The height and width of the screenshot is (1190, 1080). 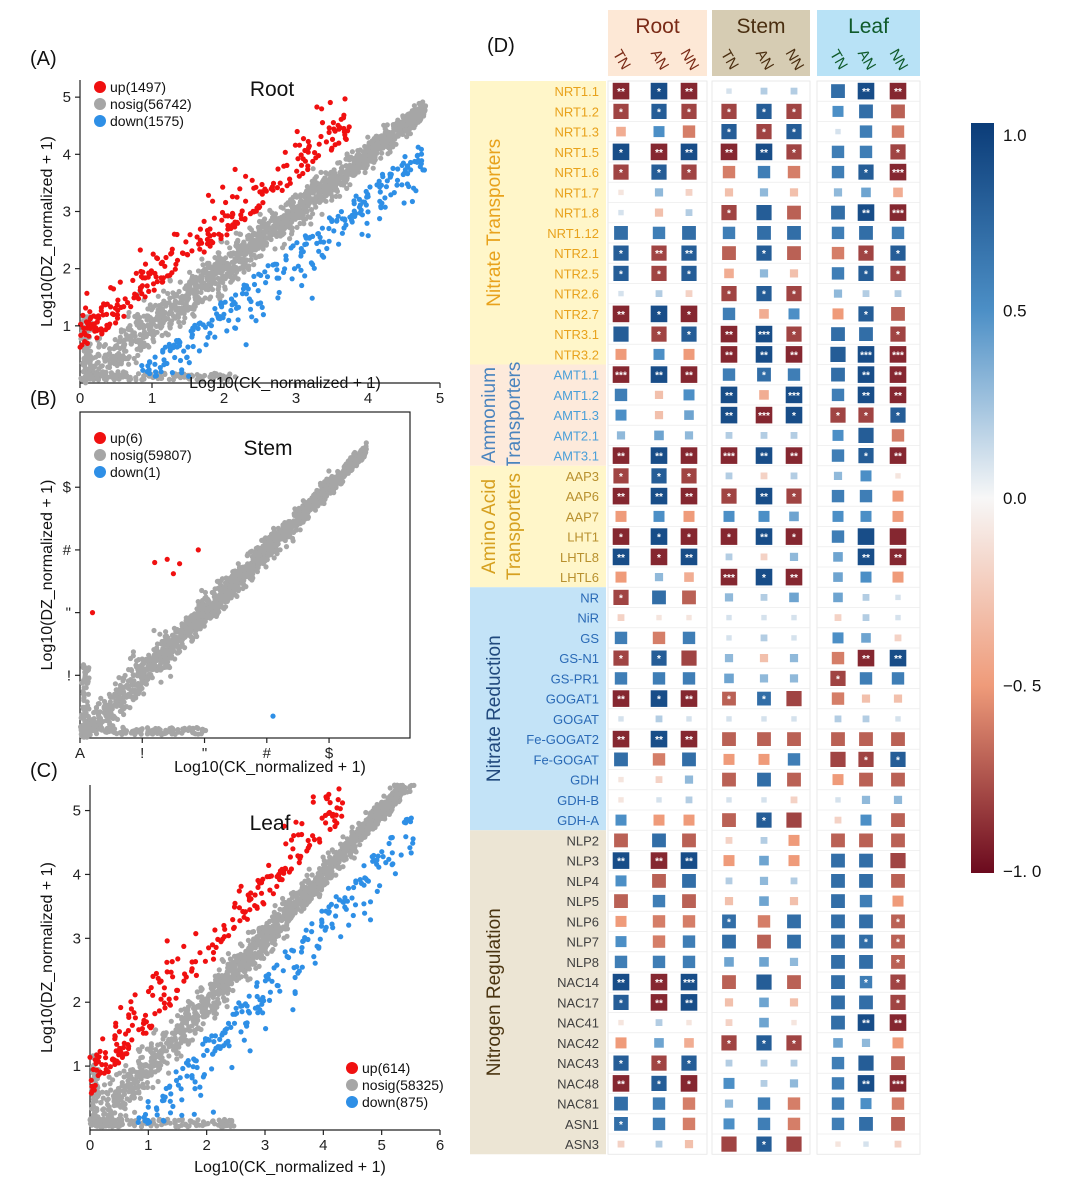 What do you see at coordinates (143, 104) in the screenshot?
I see `legend: up(1497)nosig(56742)down(1575)` at bounding box center [143, 104].